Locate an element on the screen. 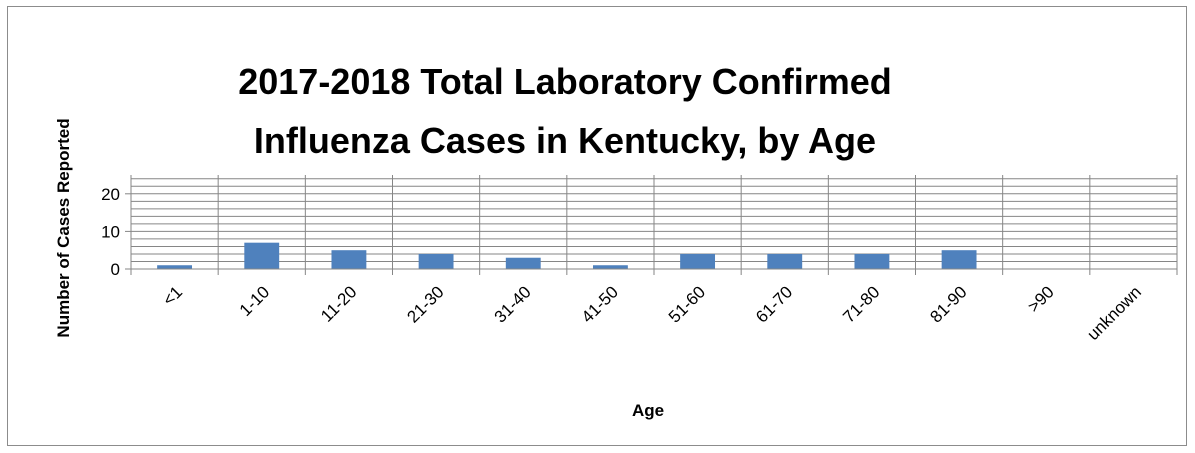  x-tick-label: 71-80 is located at coordinates (861, 304).